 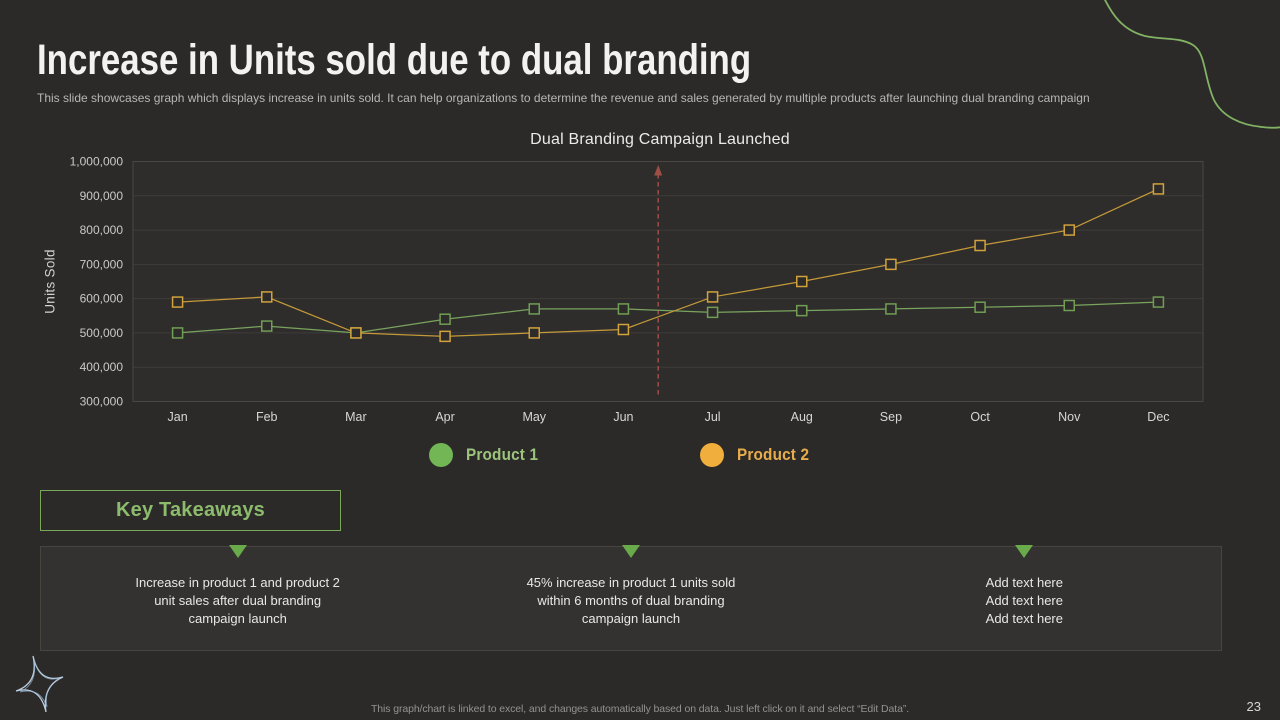 I want to click on svg-text: Jul, so click(x=713, y=417).